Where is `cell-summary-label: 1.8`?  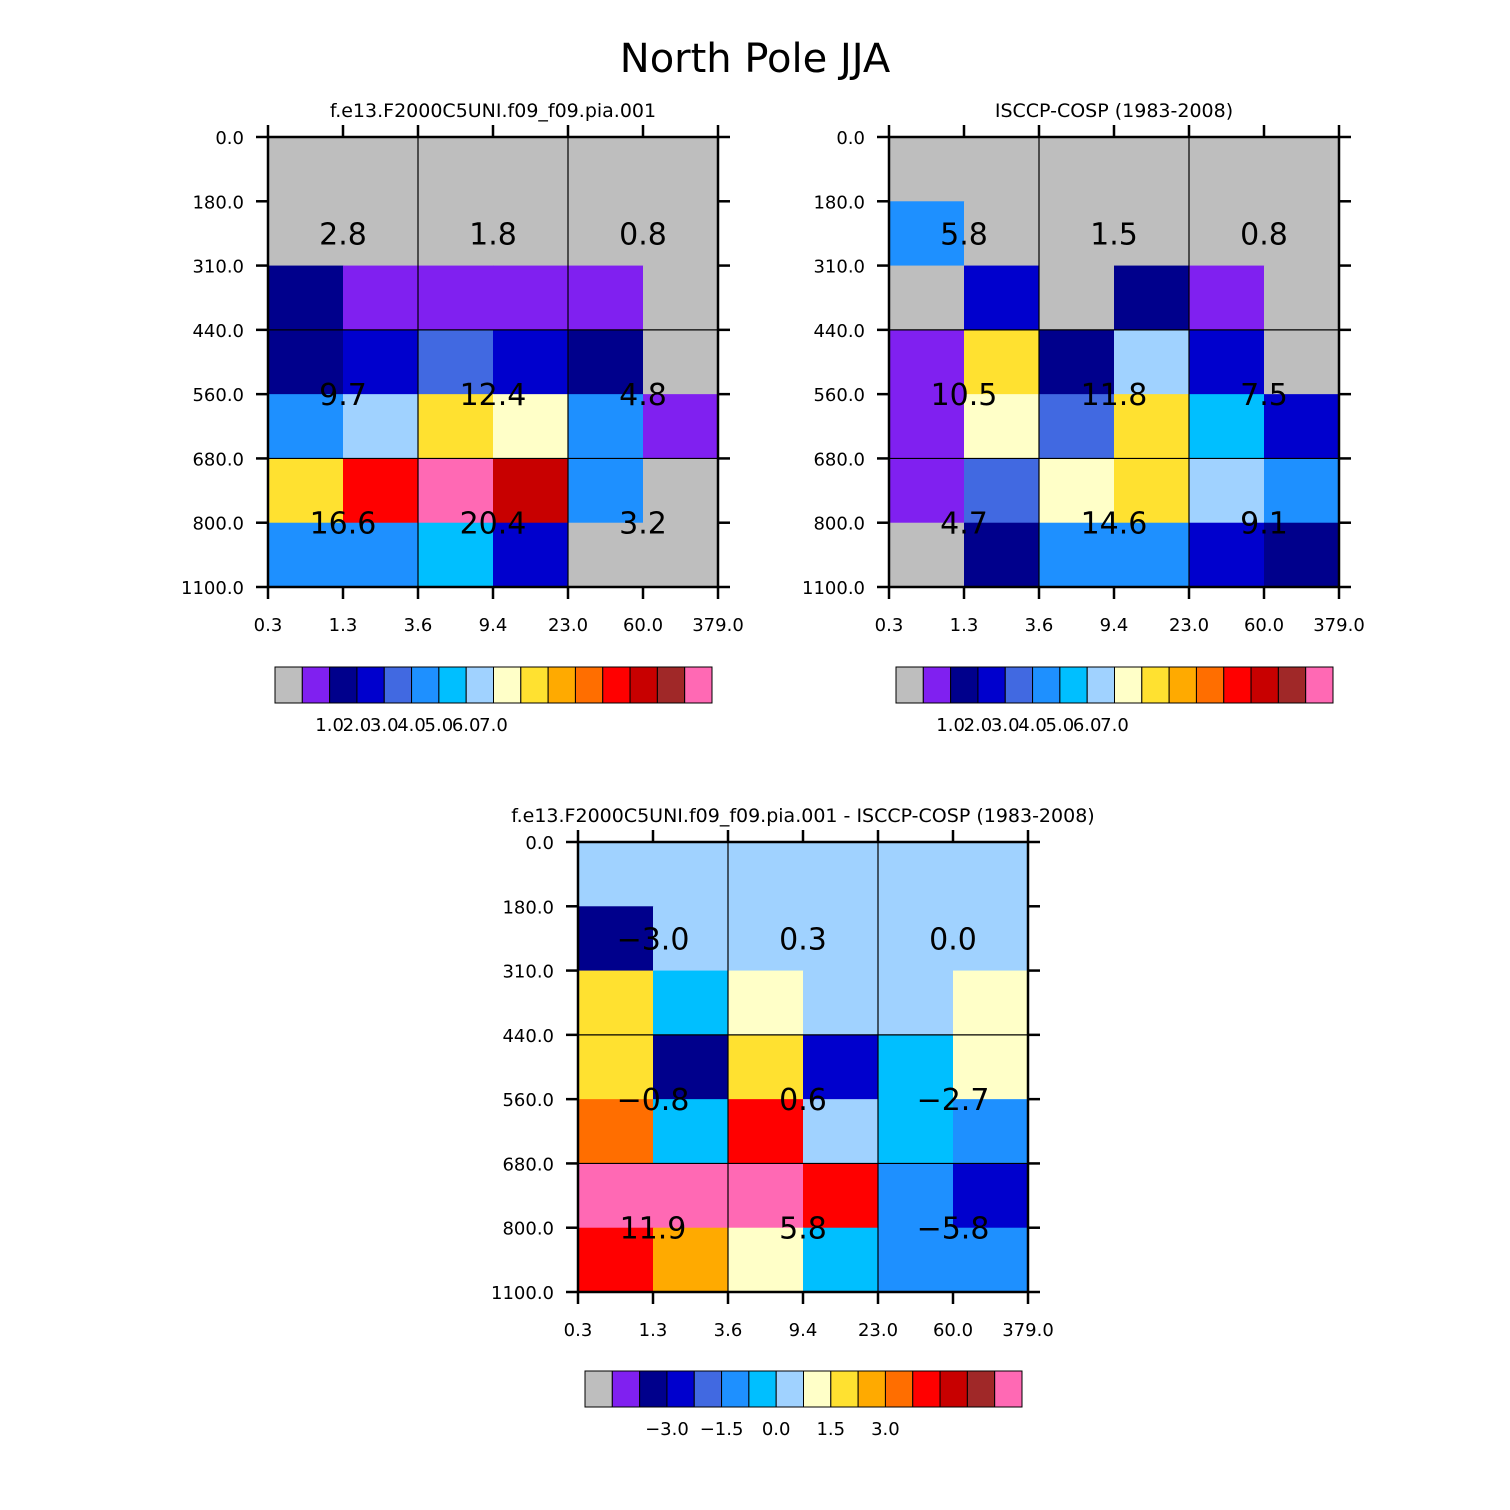 cell-summary-label: 1.8 is located at coordinates (493, 234).